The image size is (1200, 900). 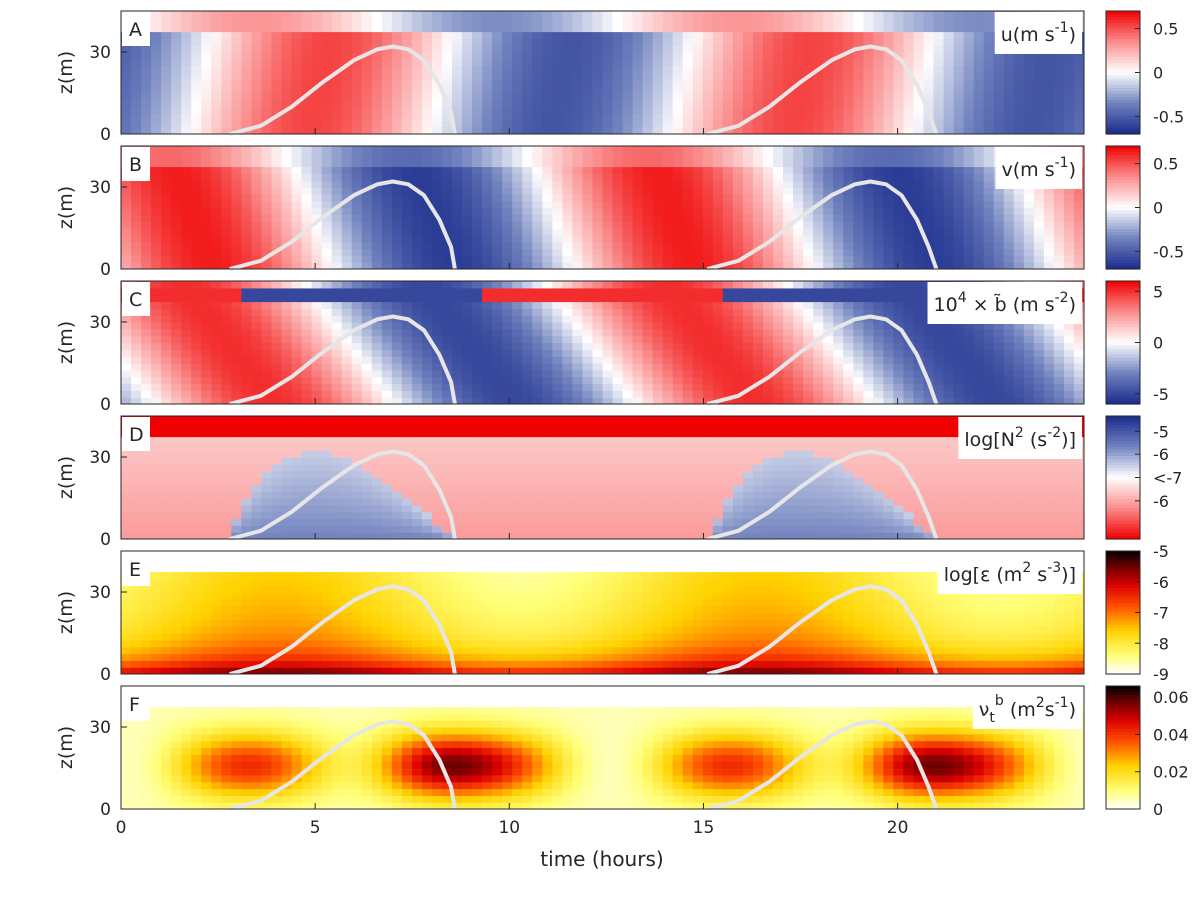 What do you see at coordinates (135, 30) in the screenshot?
I see `panel-letter: A` at bounding box center [135, 30].